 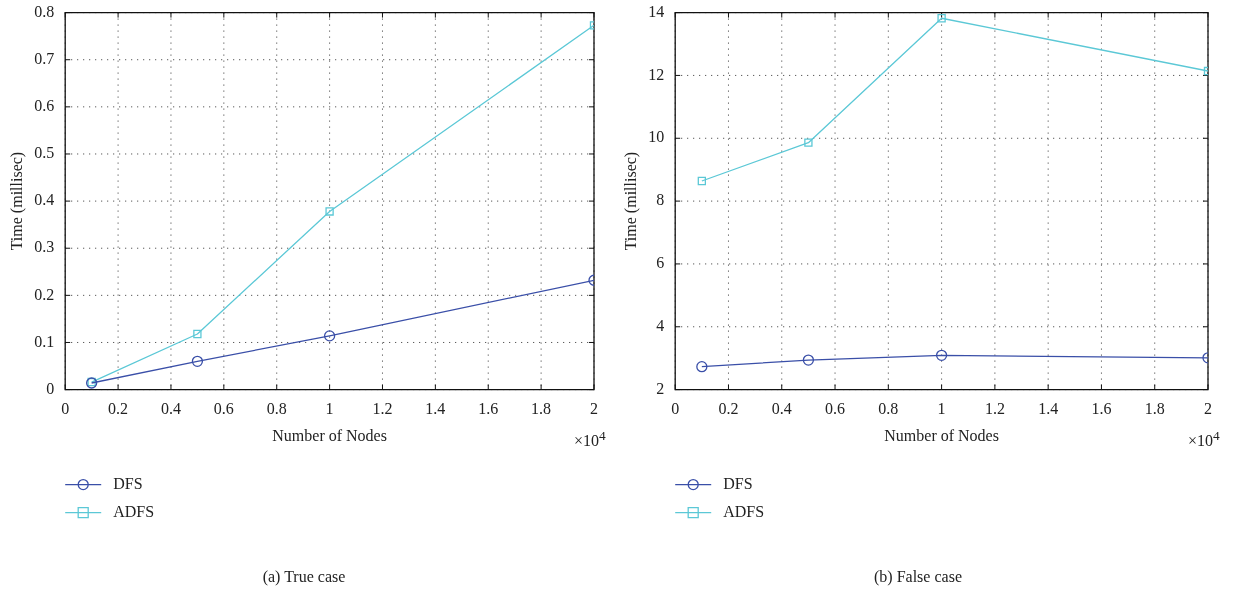 What do you see at coordinates (656, 137) in the screenshot?
I see `y-tick-label: 10` at bounding box center [656, 137].